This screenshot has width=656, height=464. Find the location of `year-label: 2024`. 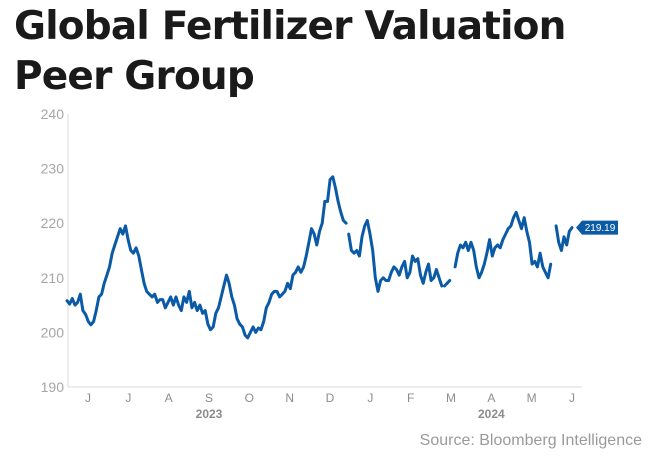

year-label: 2024 is located at coordinates (491, 414).